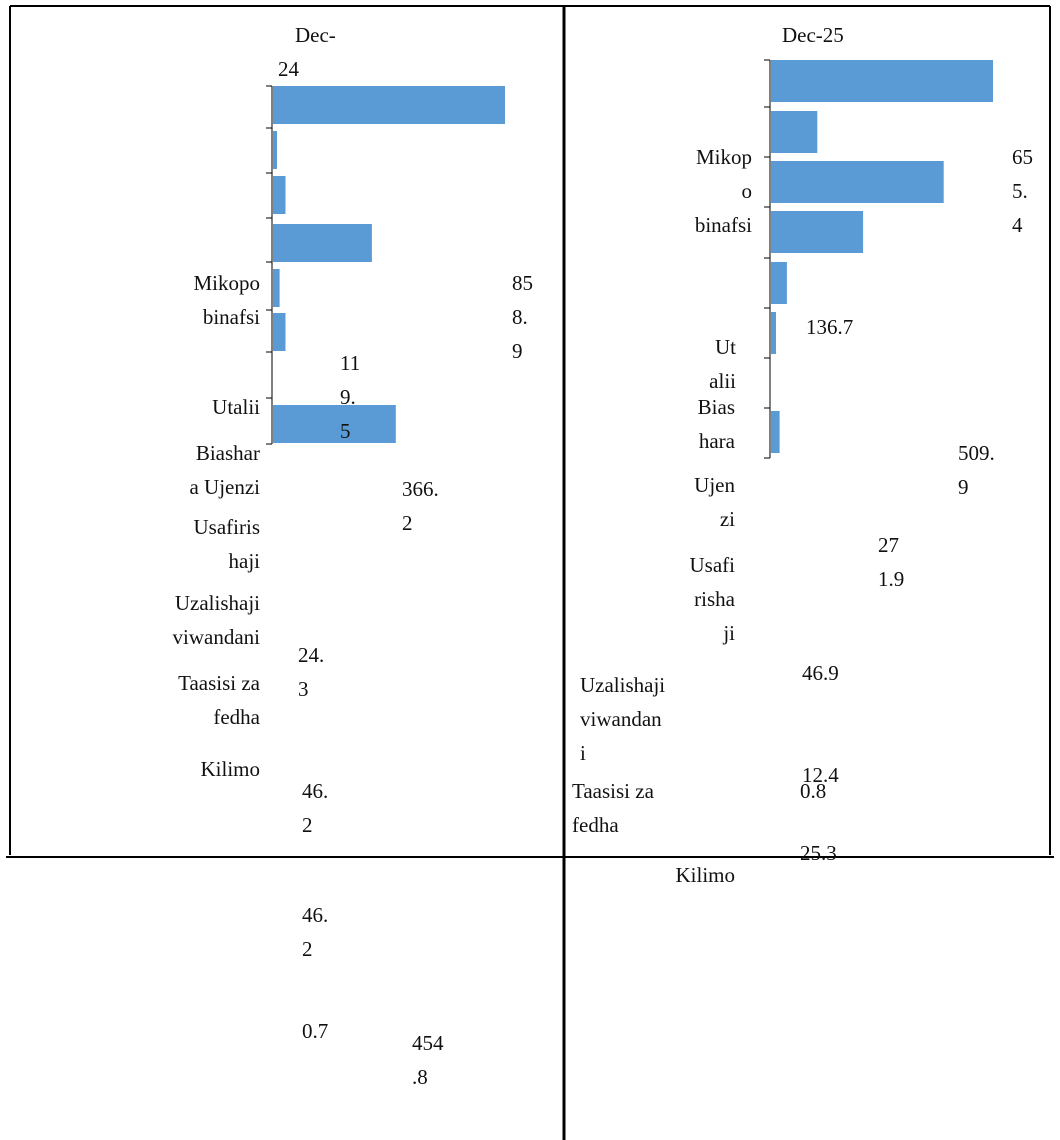 The width and height of the screenshot is (1060, 1140). What do you see at coordinates (829, 327) in the screenshot?
I see `value-label: 136.7` at bounding box center [829, 327].